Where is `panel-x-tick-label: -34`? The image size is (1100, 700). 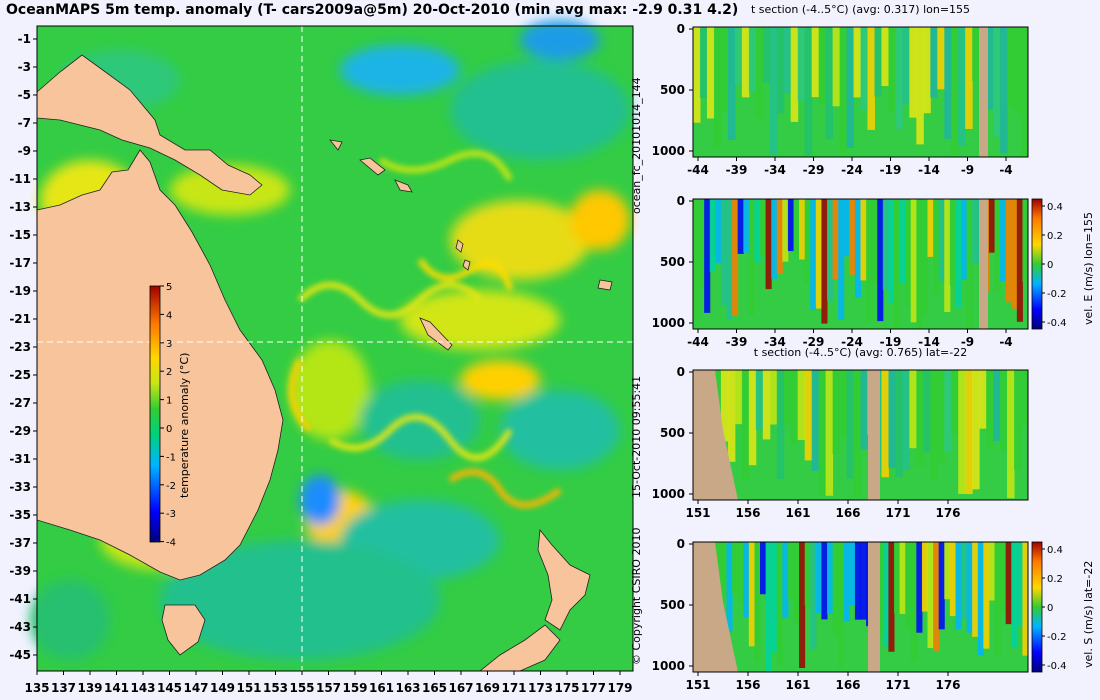
panel-x-tick-label: -34 is located at coordinates (775, 170).